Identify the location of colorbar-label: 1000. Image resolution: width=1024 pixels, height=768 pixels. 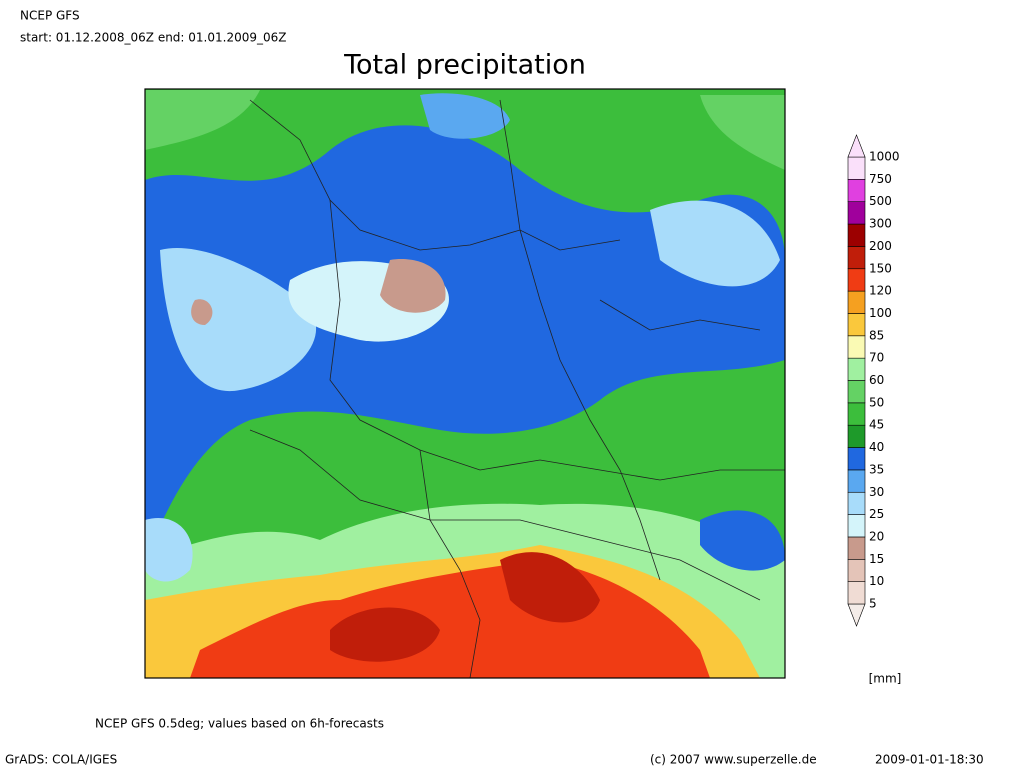
(884, 157).